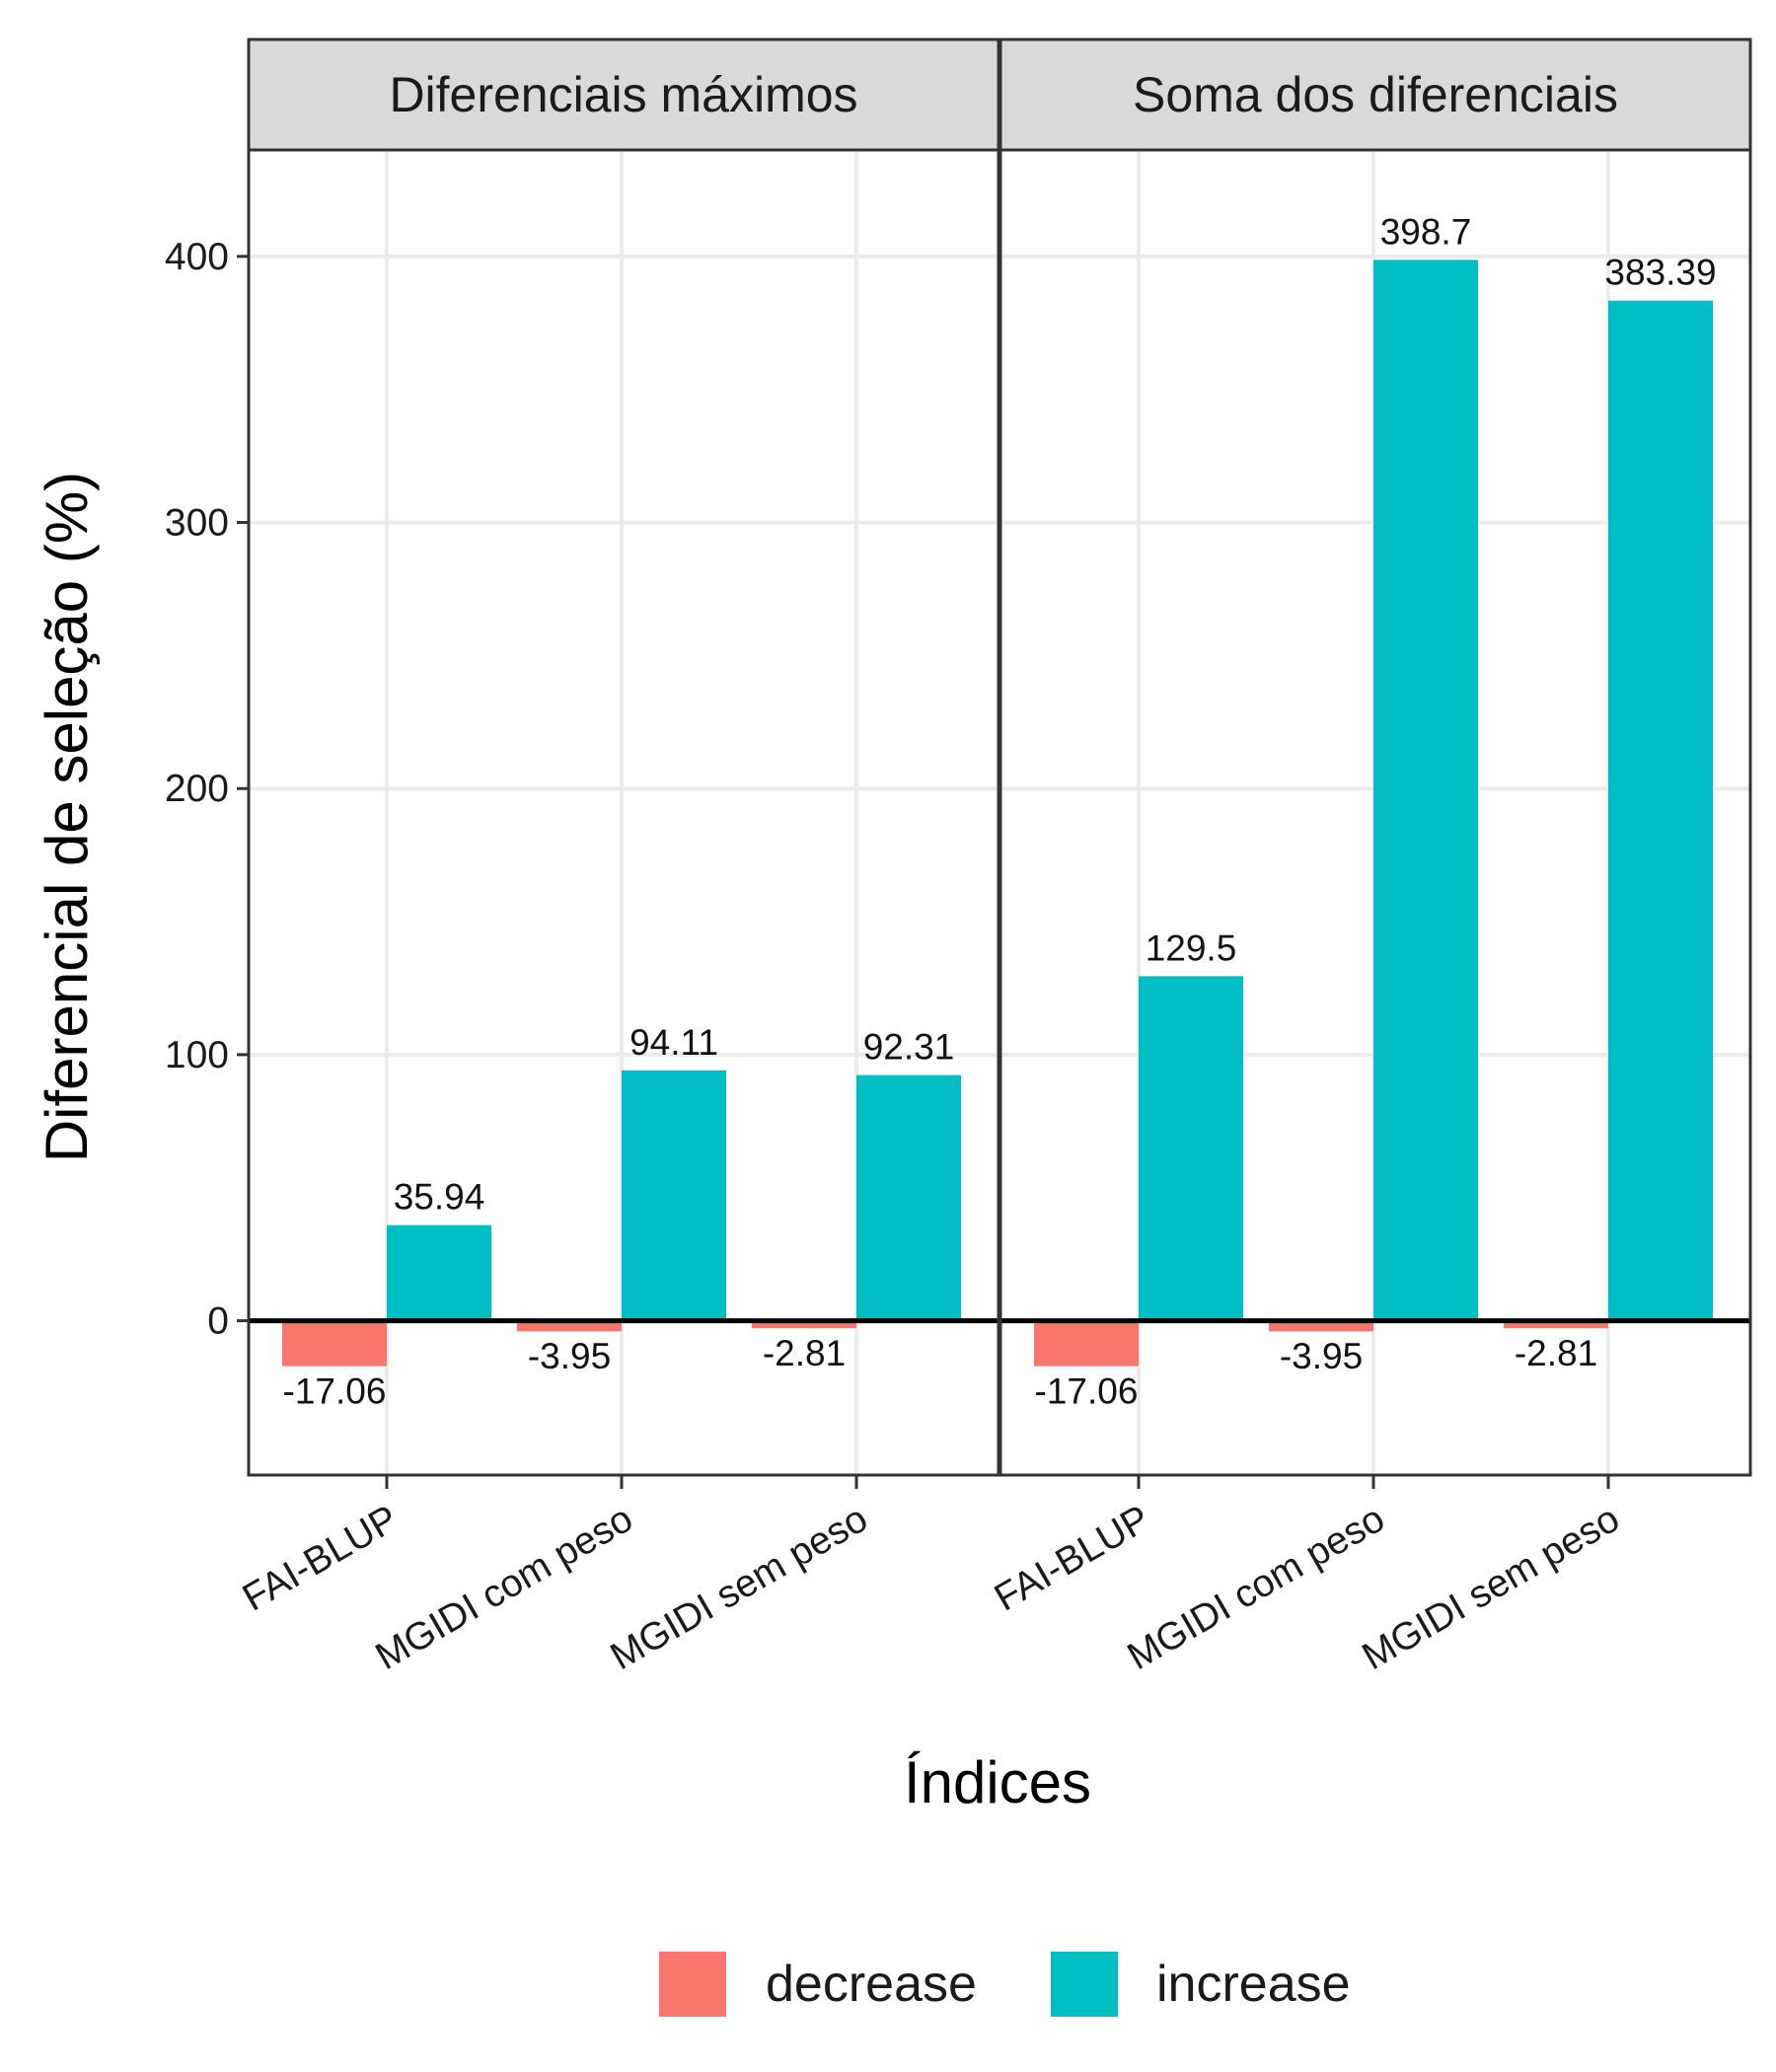  Describe the element at coordinates (197, 524) in the screenshot. I see `y-tick-label: 300` at that location.